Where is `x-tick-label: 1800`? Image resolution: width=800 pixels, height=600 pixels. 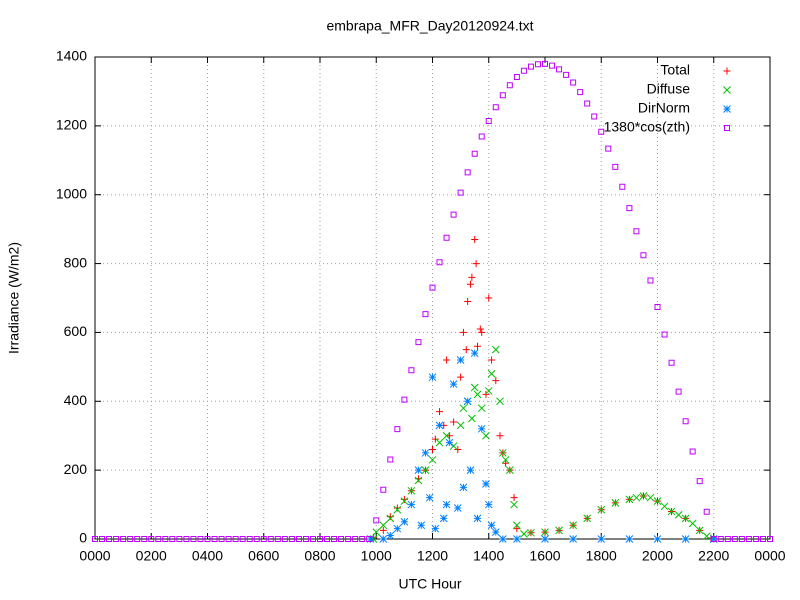 x-tick-label: 1800 is located at coordinates (601, 556).